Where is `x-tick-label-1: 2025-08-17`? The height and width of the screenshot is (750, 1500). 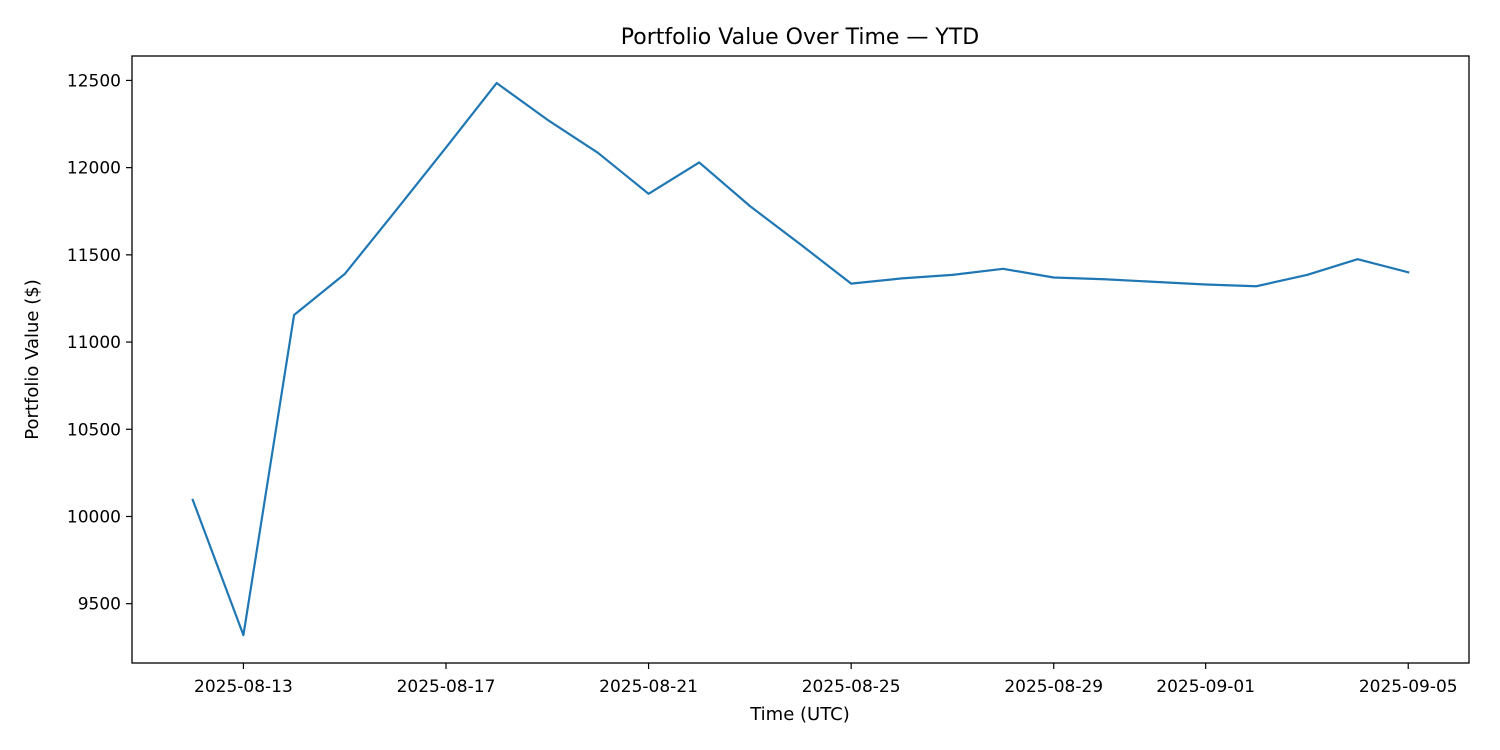 x-tick-label-1: 2025-08-17 is located at coordinates (446, 687).